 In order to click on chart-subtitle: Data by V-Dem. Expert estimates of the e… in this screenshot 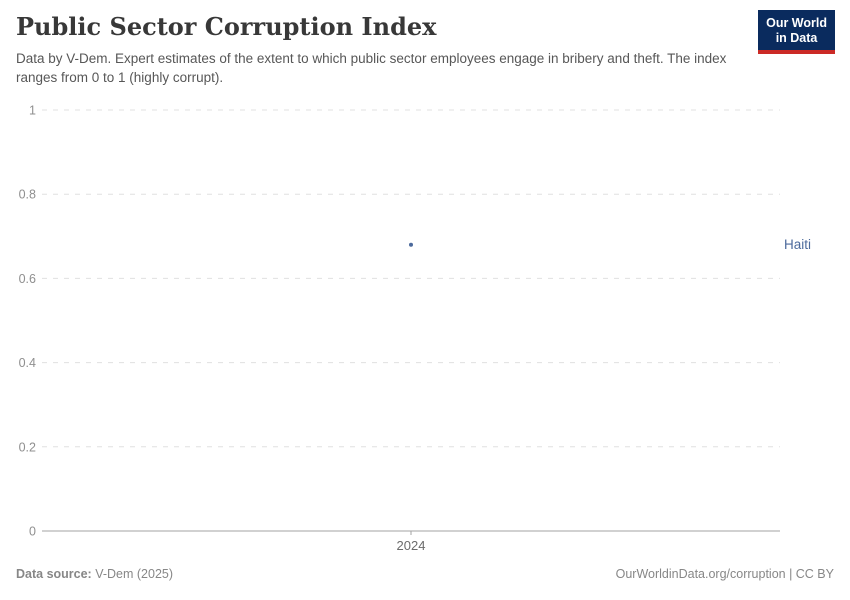, I will do `click(371, 68)`.